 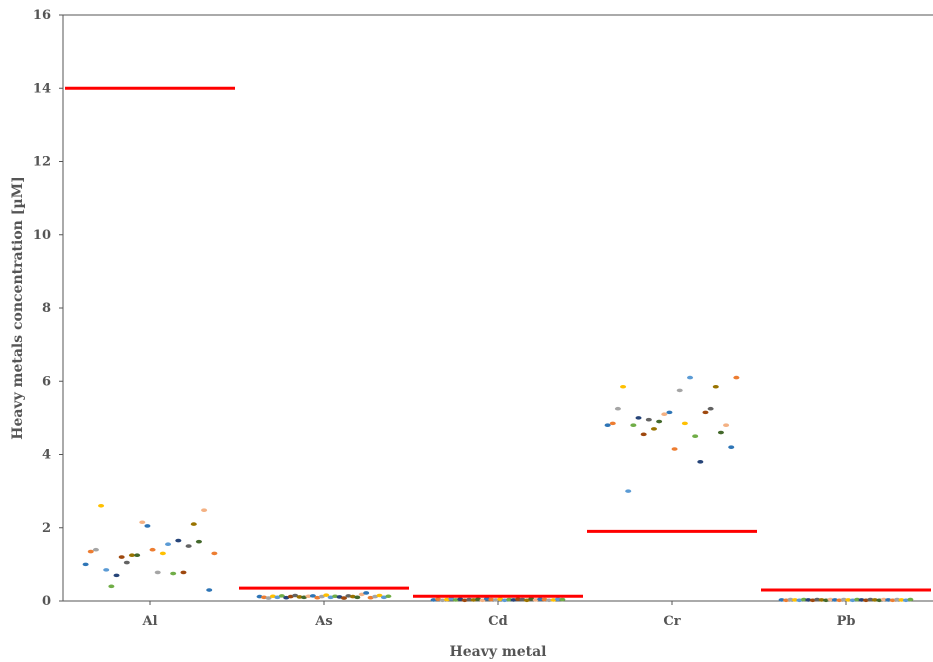 I want to click on y-tick-label: 12, so click(x=42, y=162).